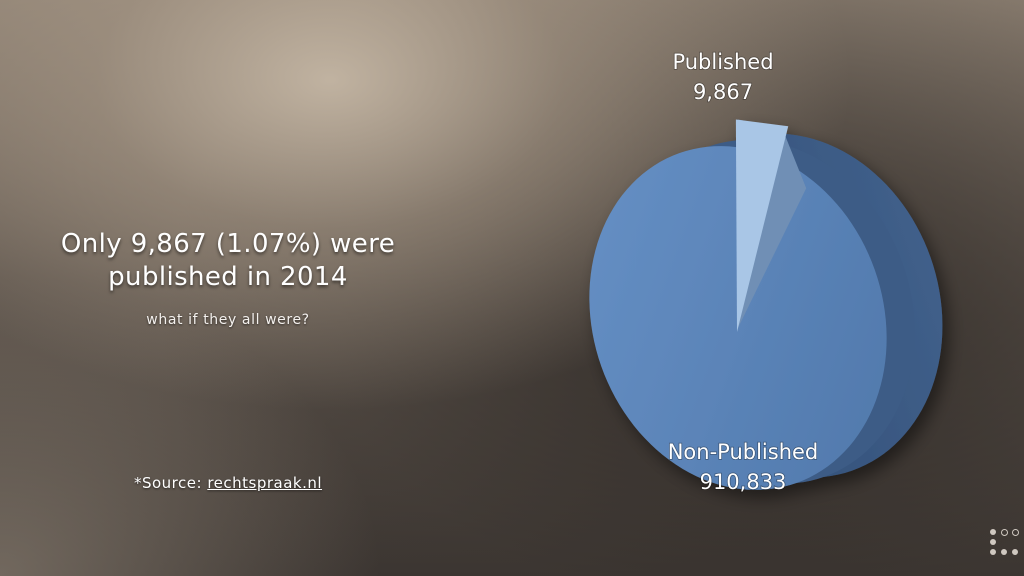 This screenshot has height=576, width=1024. What do you see at coordinates (1004, 542) in the screenshot?
I see `slide-navigation-dots-icon` at bounding box center [1004, 542].